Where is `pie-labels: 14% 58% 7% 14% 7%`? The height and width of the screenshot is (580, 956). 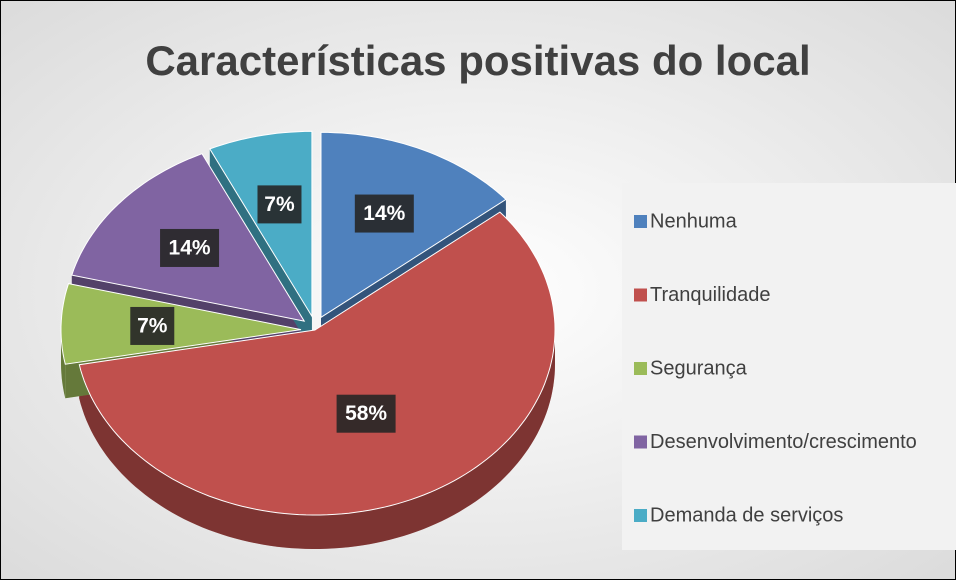
pie-labels: 14% 58% 7% 14% 7% is located at coordinates (272, 309).